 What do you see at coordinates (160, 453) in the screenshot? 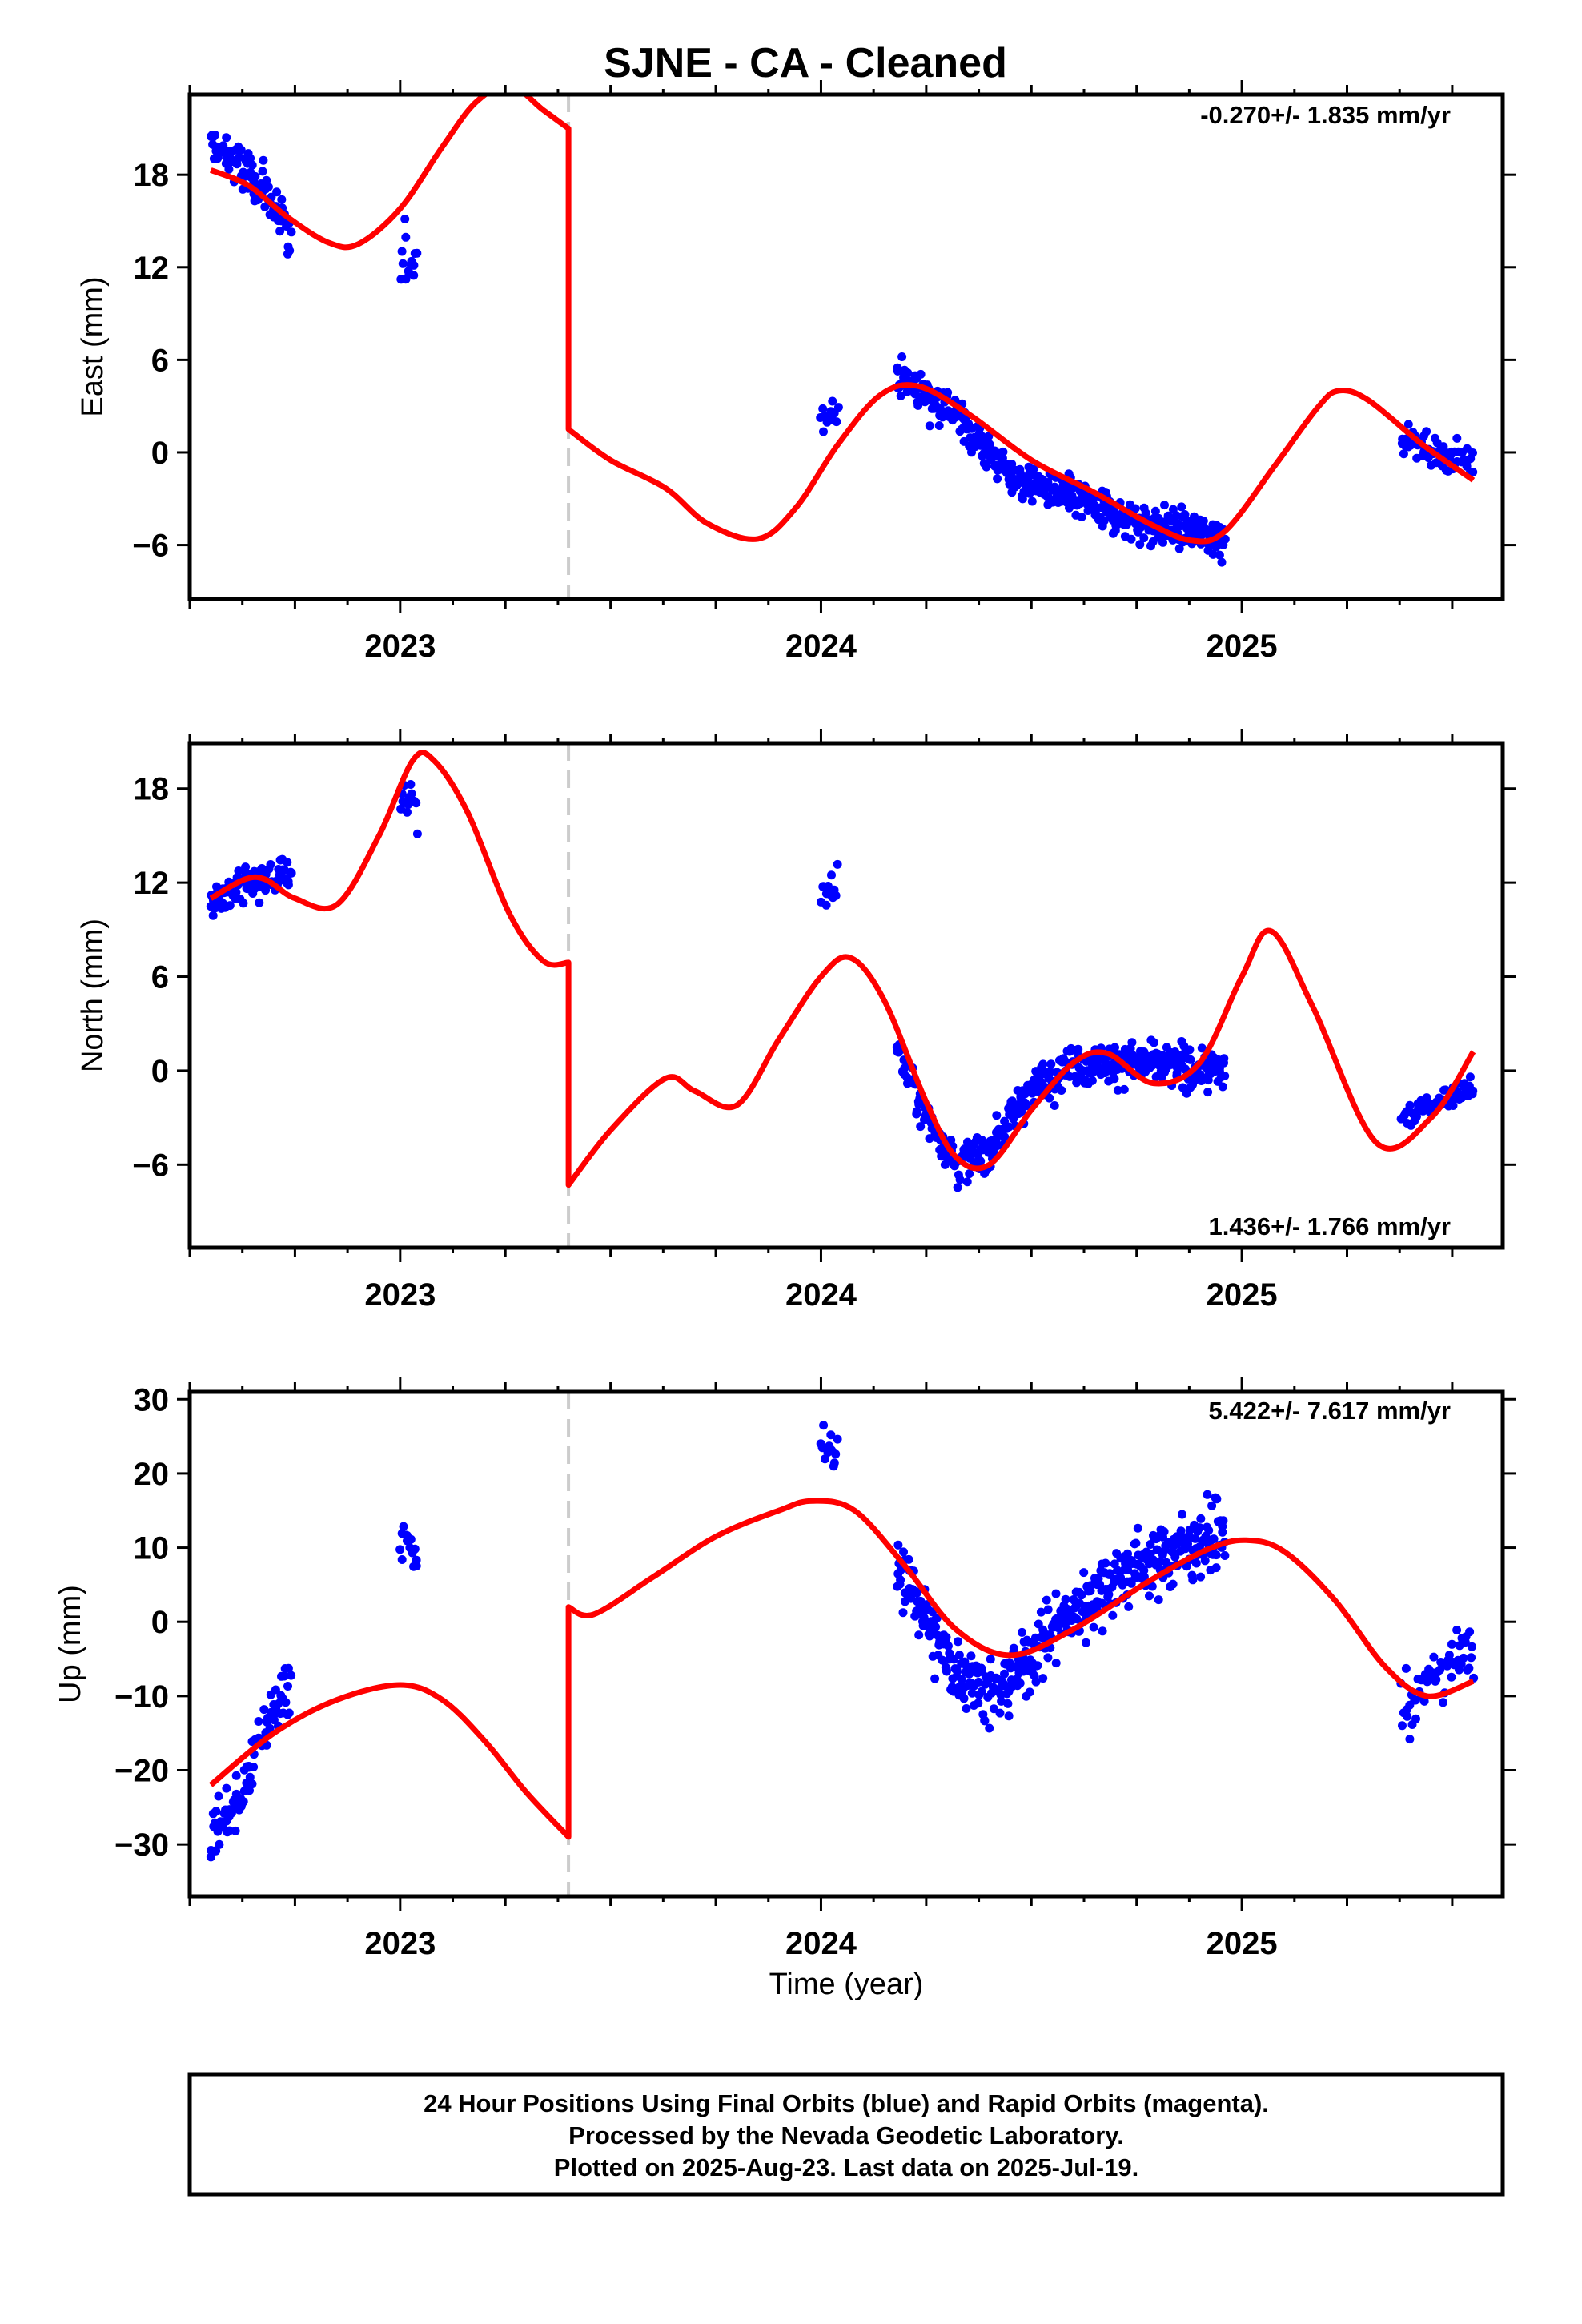
I see `y-tick-label: 0` at bounding box center [160, 453].